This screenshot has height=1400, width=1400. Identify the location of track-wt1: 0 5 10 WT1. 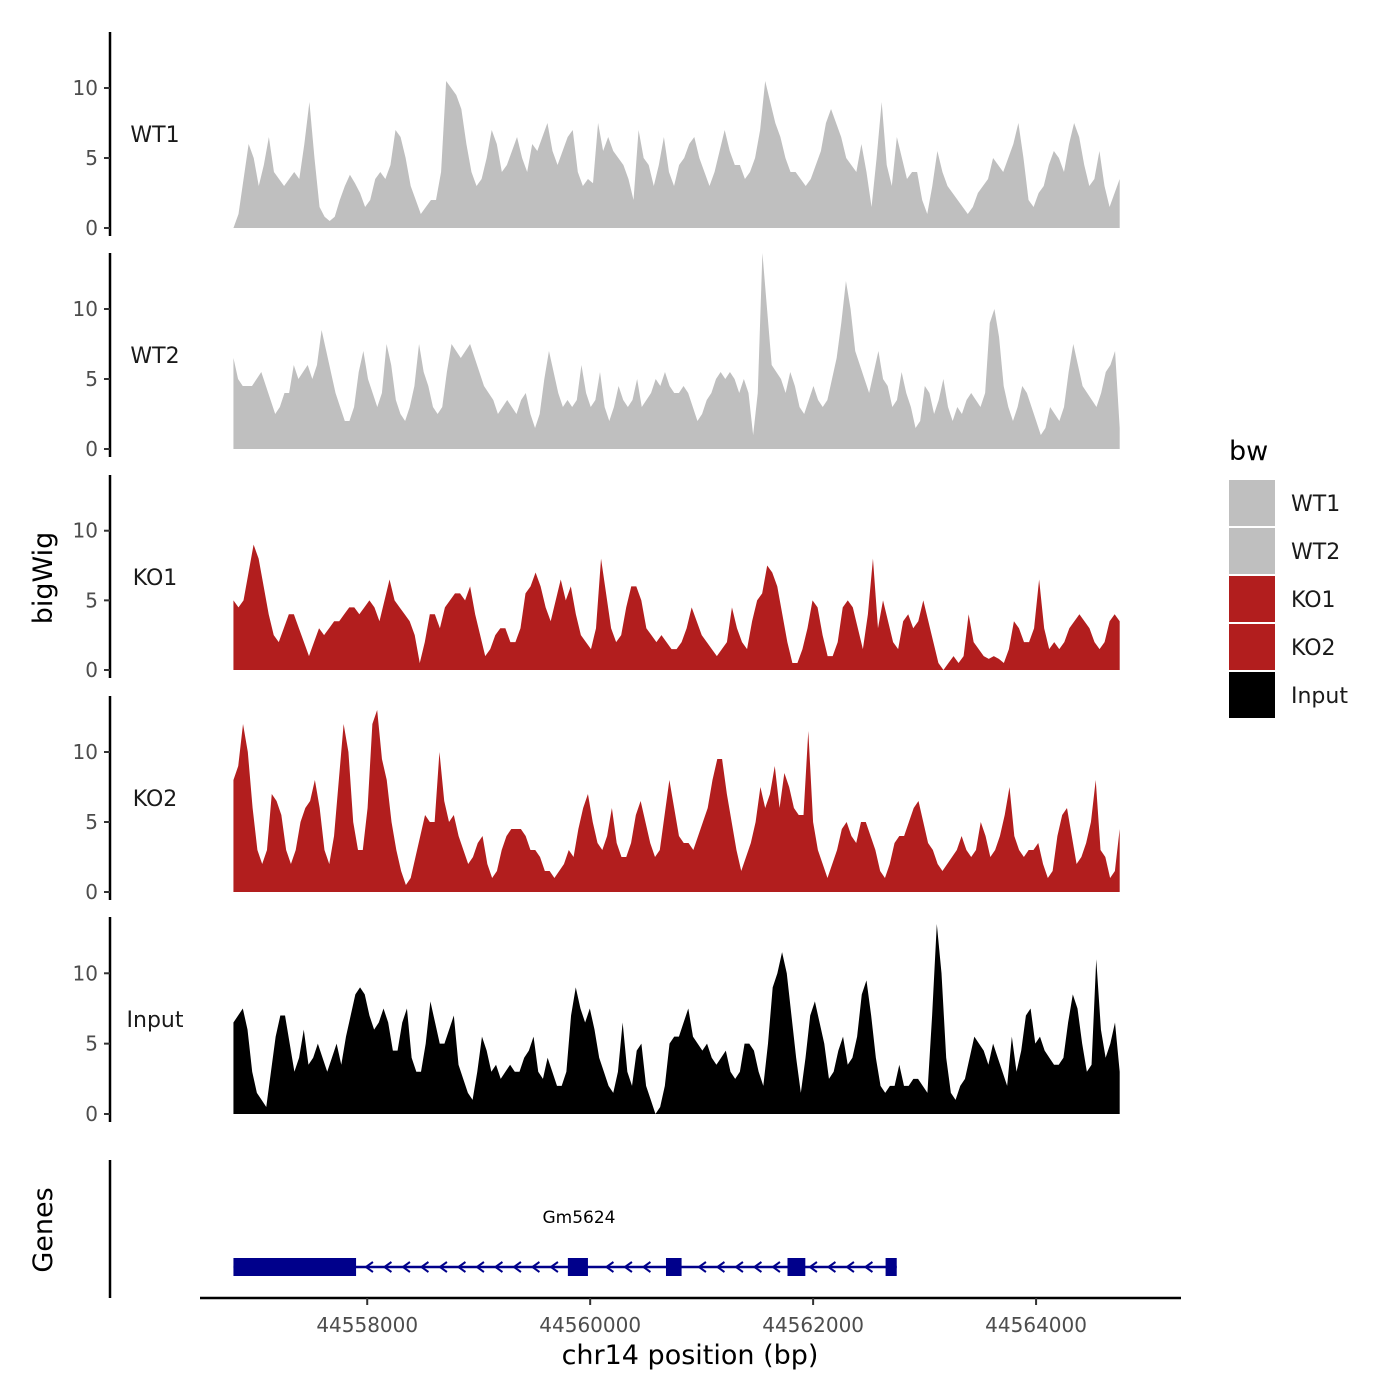
(596, 136).